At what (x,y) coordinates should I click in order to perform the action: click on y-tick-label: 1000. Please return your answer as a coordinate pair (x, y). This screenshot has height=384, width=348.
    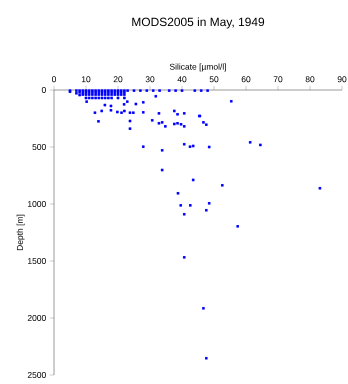
    Looking at the image, I should click on (37, 204).